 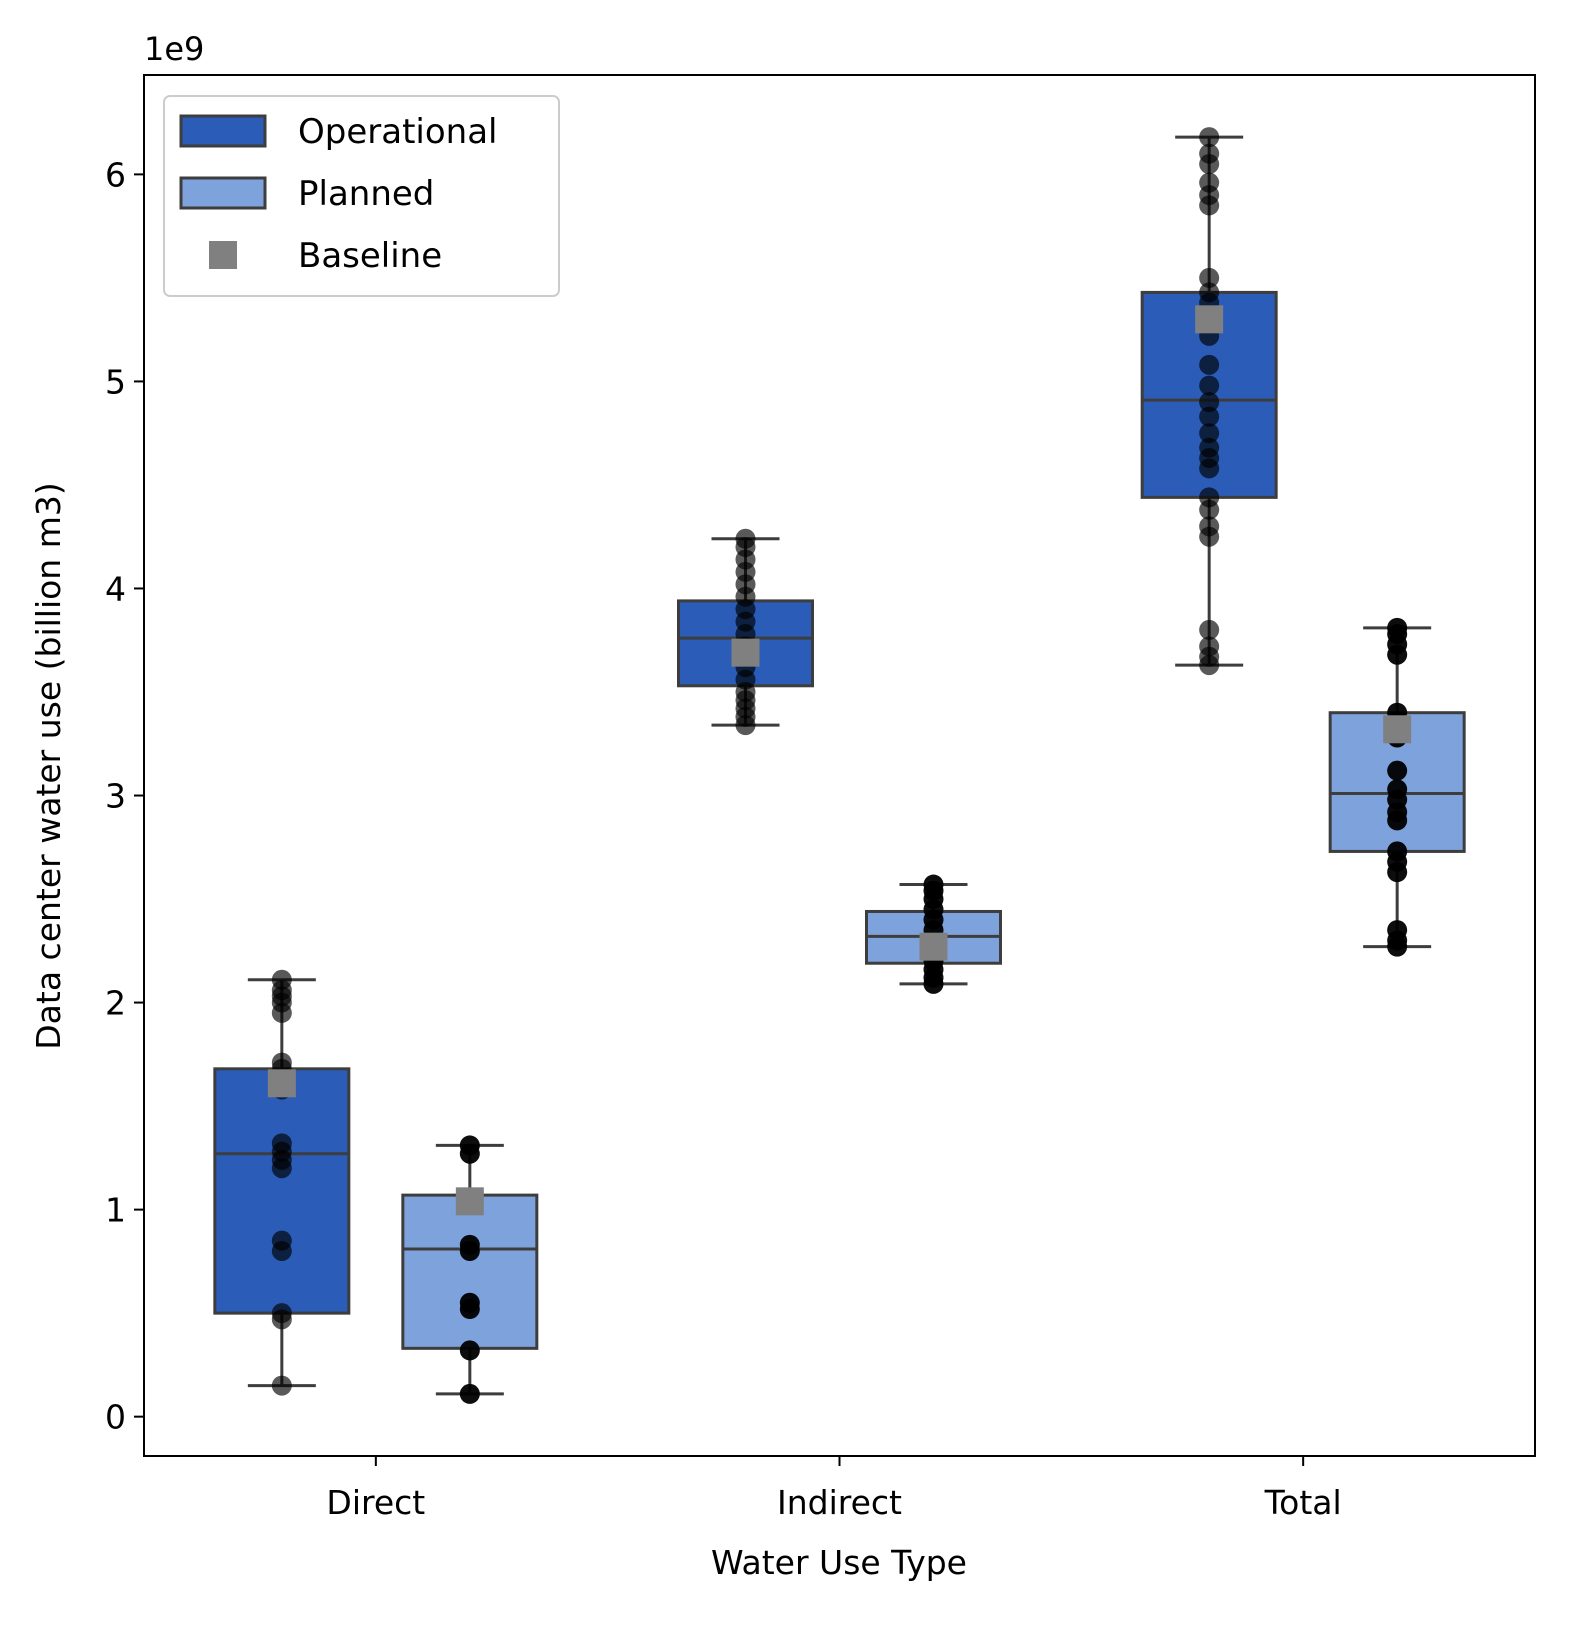 What do you see at coordinates (375, 1502) in the screenshot?
I see `x-tick-label: Direct` at bounding box center [375, 1502].